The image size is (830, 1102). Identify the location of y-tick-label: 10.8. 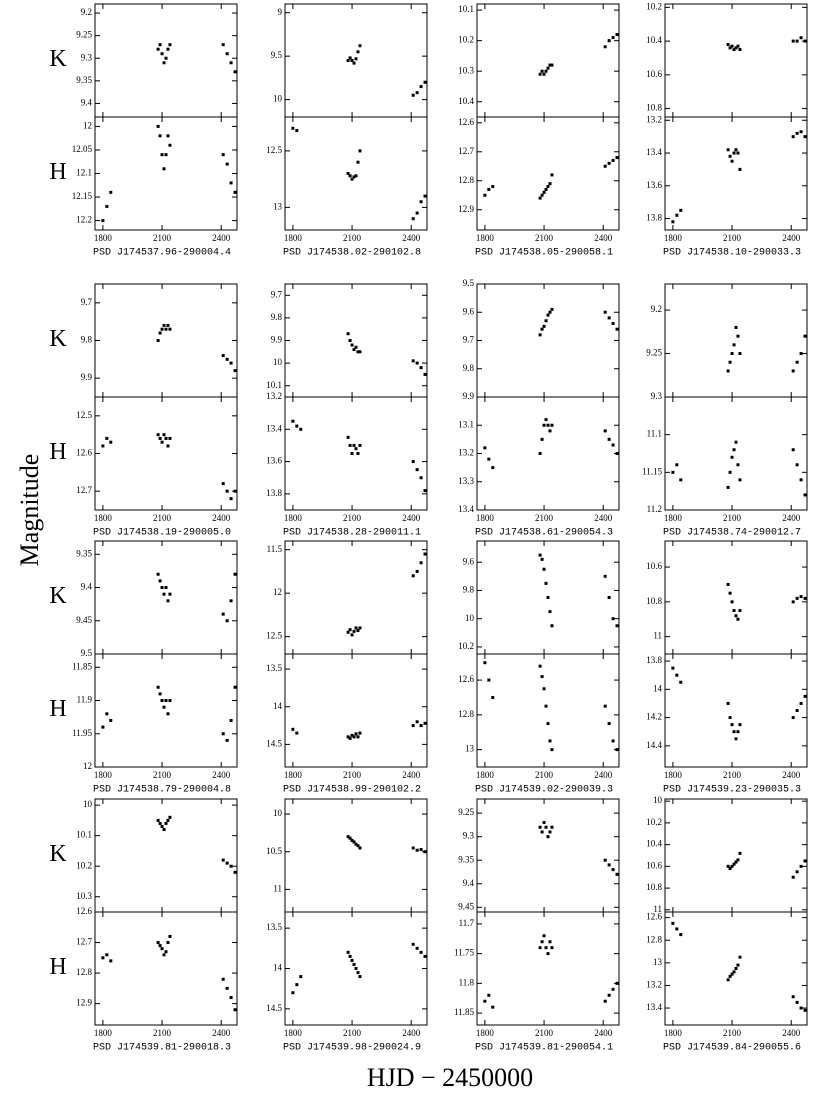
(654, 887).